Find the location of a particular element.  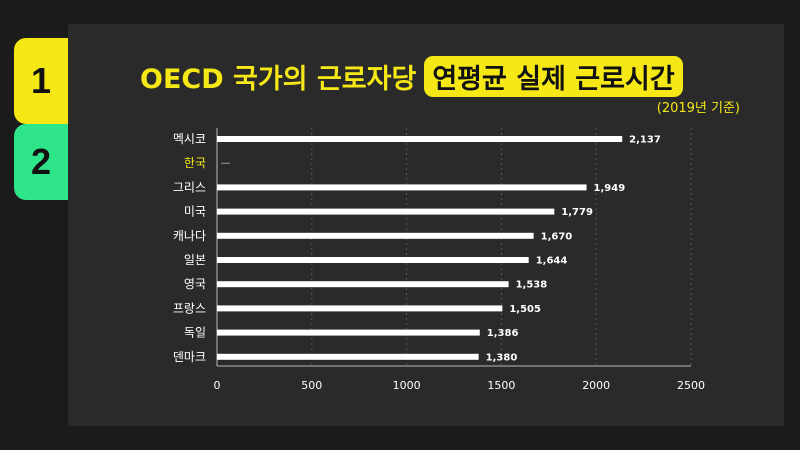

tab-2: 2 is located at coordinates (41, 162).